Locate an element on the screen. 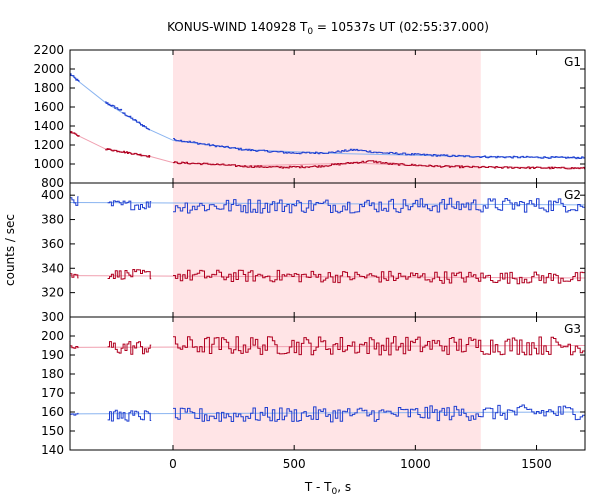  y-tick-label: 190 is located at coordinates (52, 355).